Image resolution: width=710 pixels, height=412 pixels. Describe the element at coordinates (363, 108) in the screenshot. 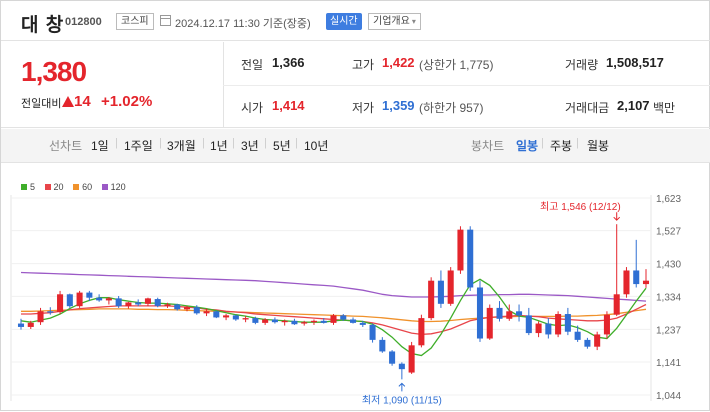

I see `low-label: 저가` at that location.